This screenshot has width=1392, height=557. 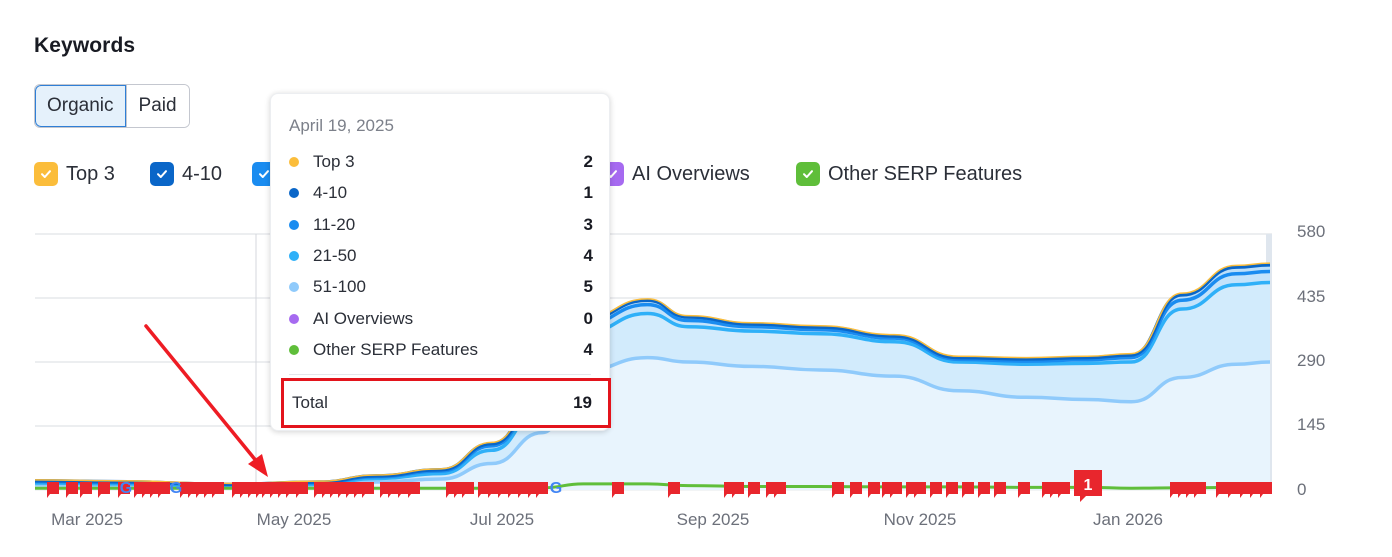 I want to click on tooltip-row: 51-100 5, so click(x=441, y=287).